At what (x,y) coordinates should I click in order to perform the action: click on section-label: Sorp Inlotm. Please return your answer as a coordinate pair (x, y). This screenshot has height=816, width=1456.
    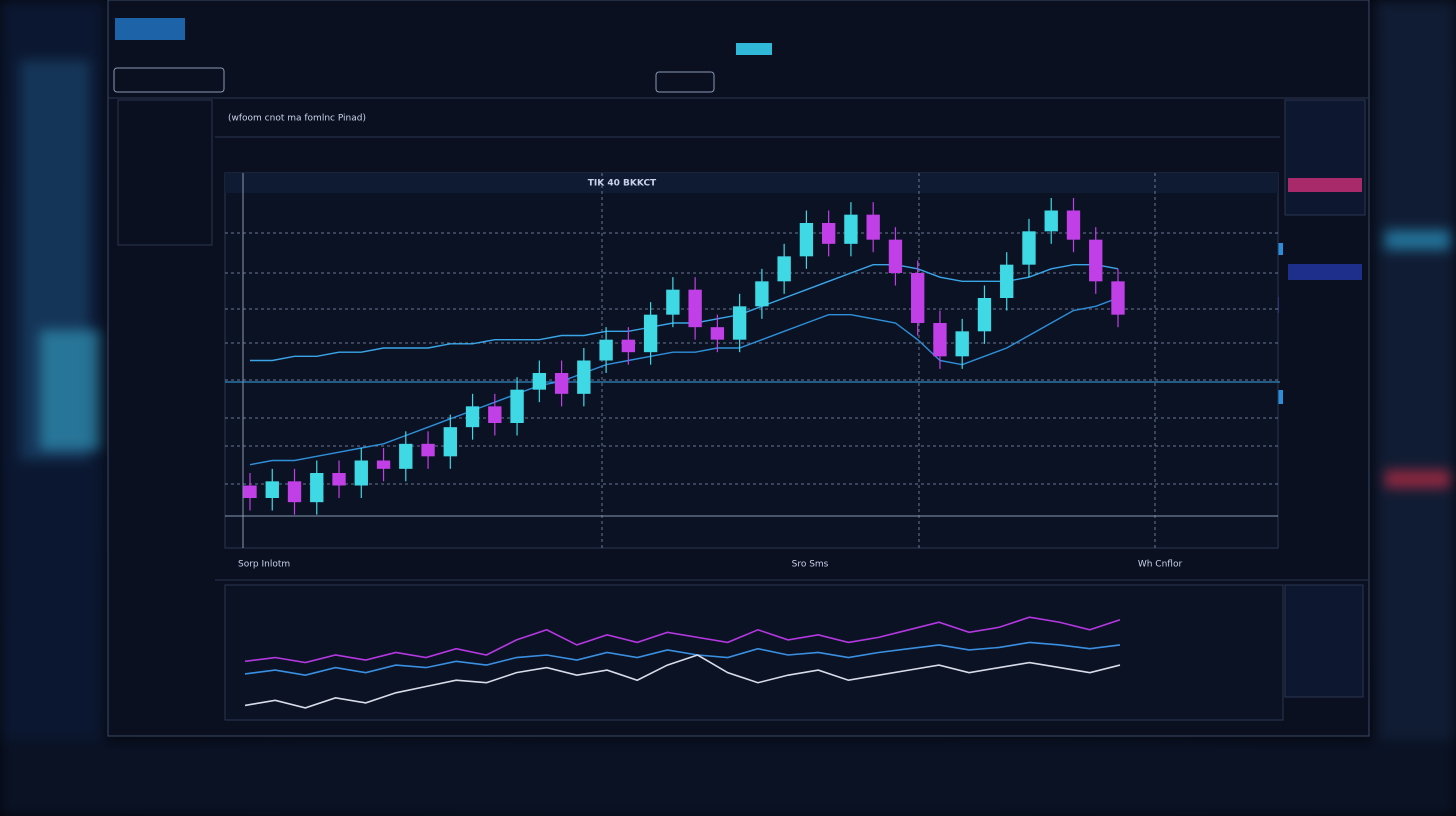
    Looking at the image, I should click on (264, 565).